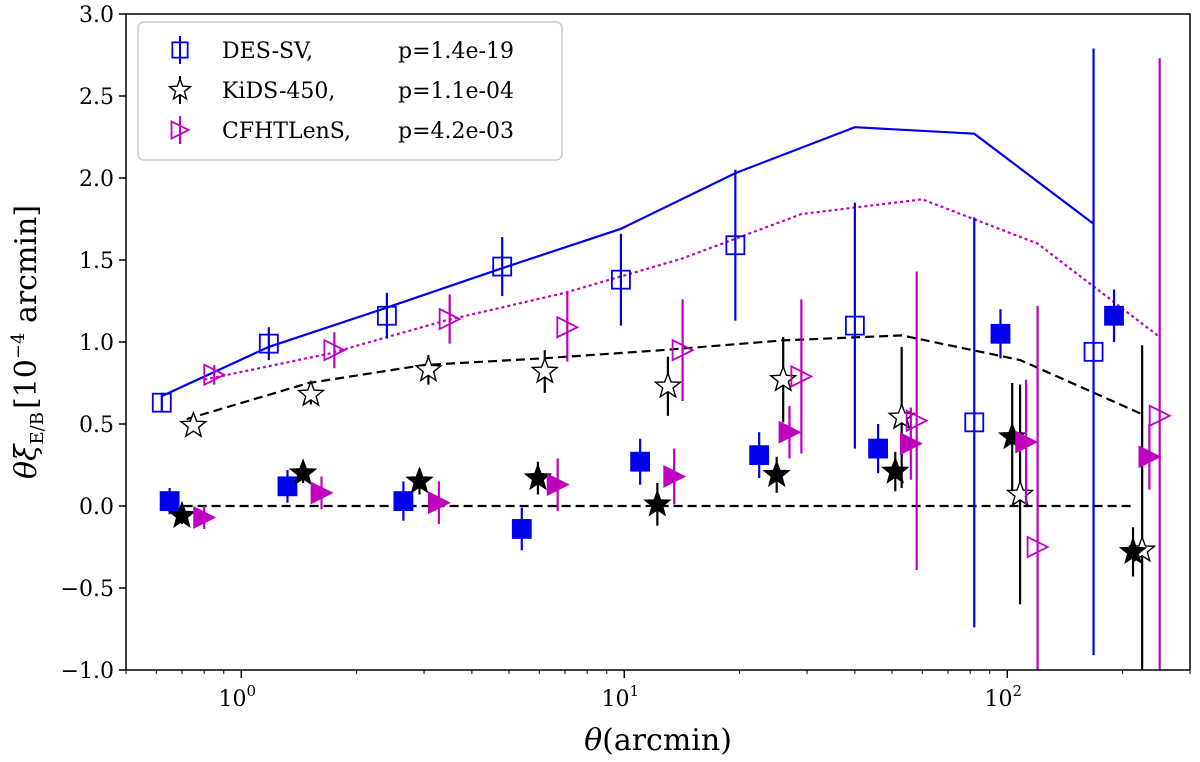 The image size is (1200, 762). I want to click on y-axis-label-bracket: [10, so click(26, 384).